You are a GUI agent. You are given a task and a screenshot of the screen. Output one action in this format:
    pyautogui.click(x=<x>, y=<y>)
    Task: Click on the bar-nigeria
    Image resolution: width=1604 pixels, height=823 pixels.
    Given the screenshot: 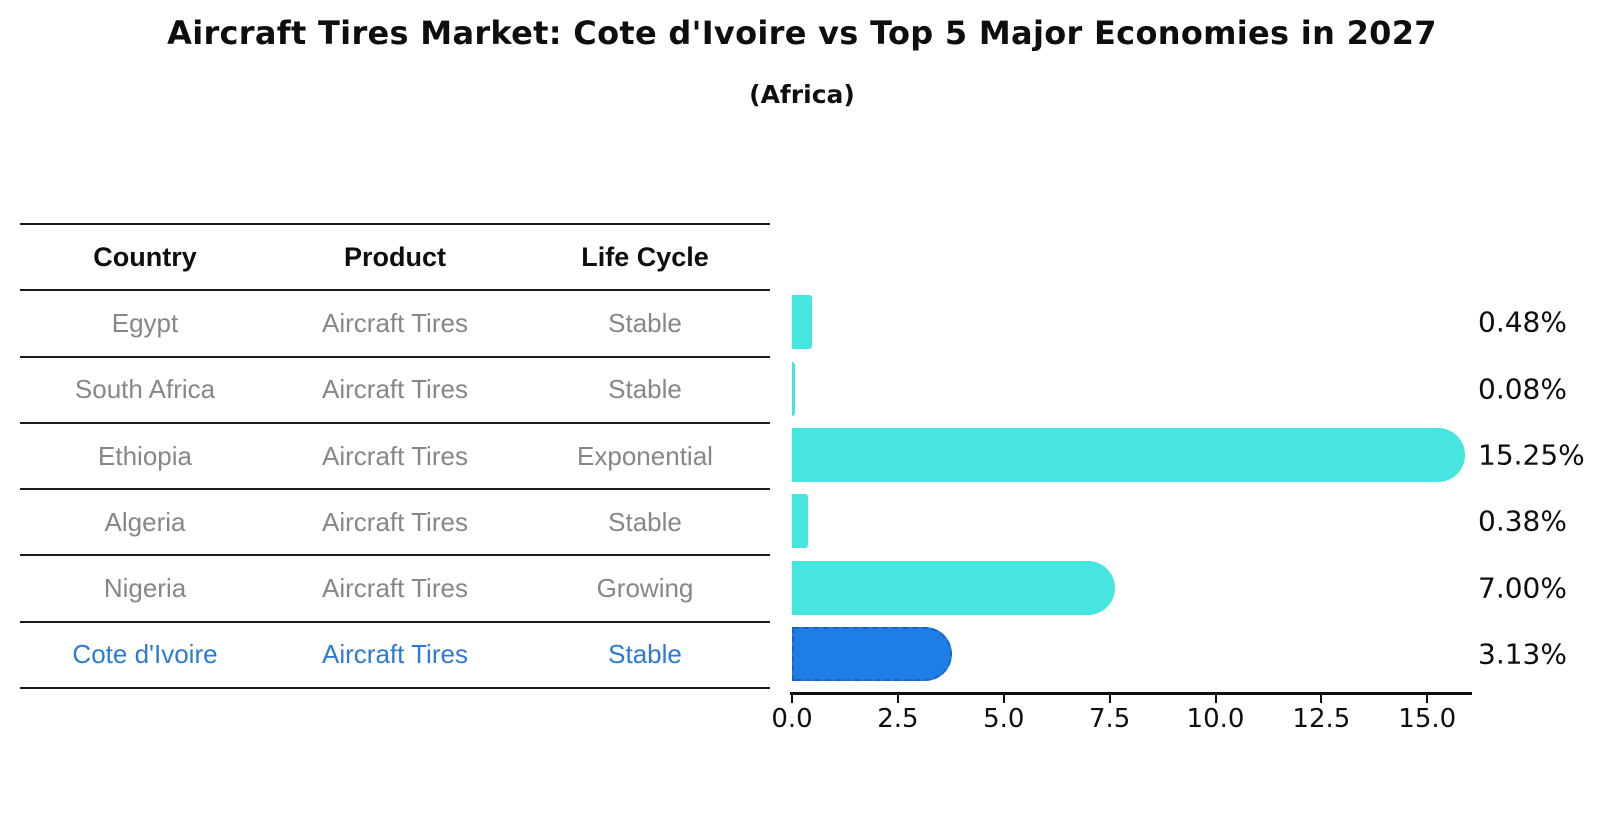 What is the action you would take?
    pyautogui.click(x=954, y=587)
    